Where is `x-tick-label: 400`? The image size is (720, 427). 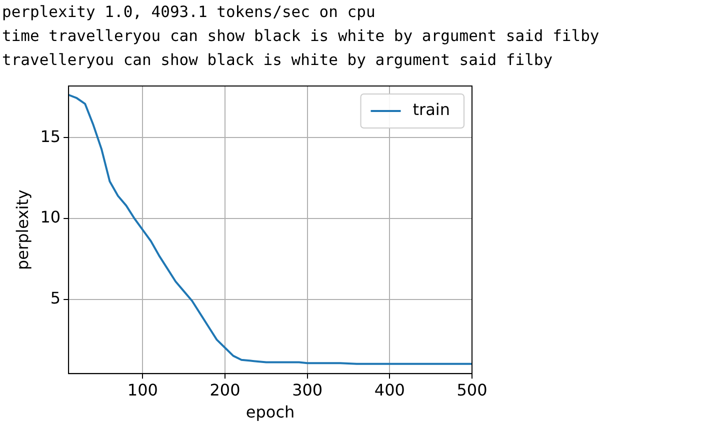 x-tick-label: 400 is located at coordinates (389, 390).